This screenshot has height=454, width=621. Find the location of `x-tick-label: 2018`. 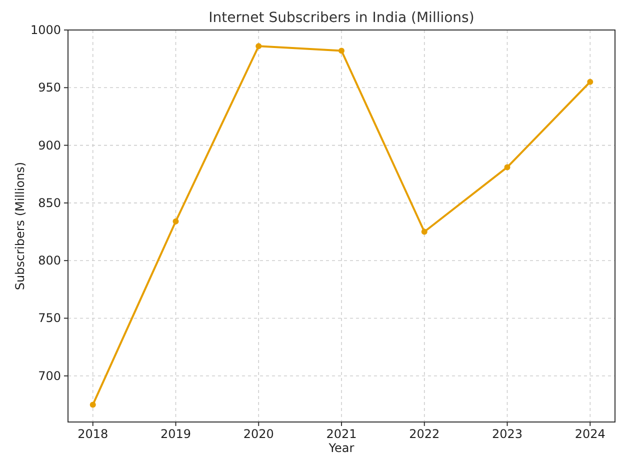

x-tick-label: 2018 is located at coordinates (93, 434).